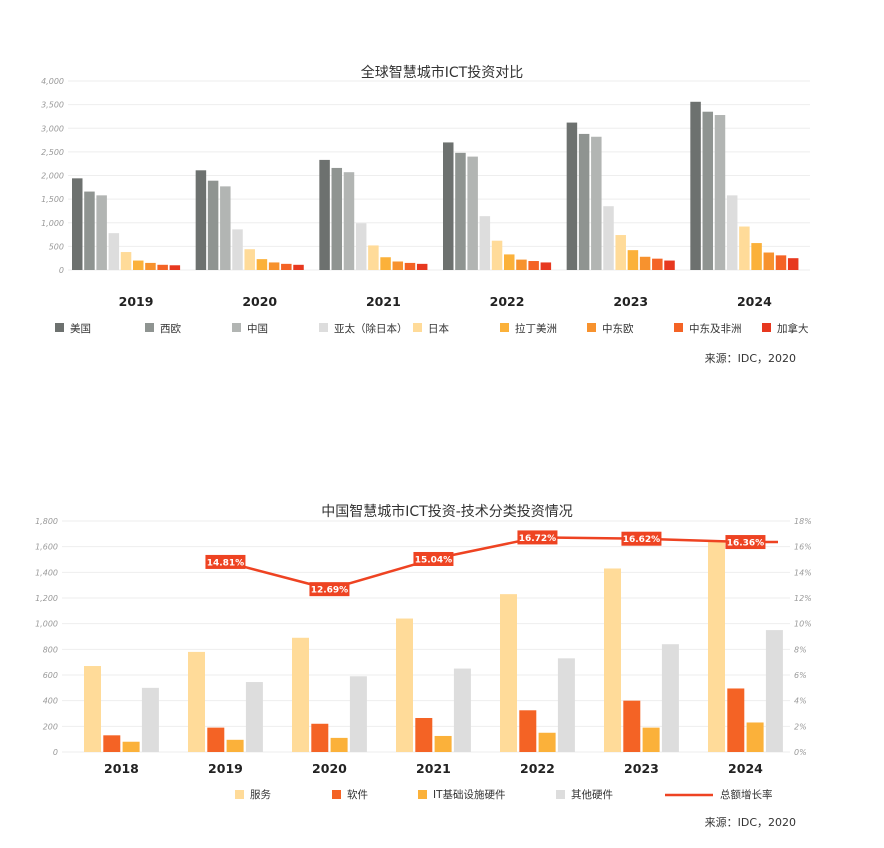 The height and width of the screenshot is (848, 884). What do you see at coordinates (434, 560) in the screenshot?
I see `growth-label: 15.04%` at bounding box center [434, 560].